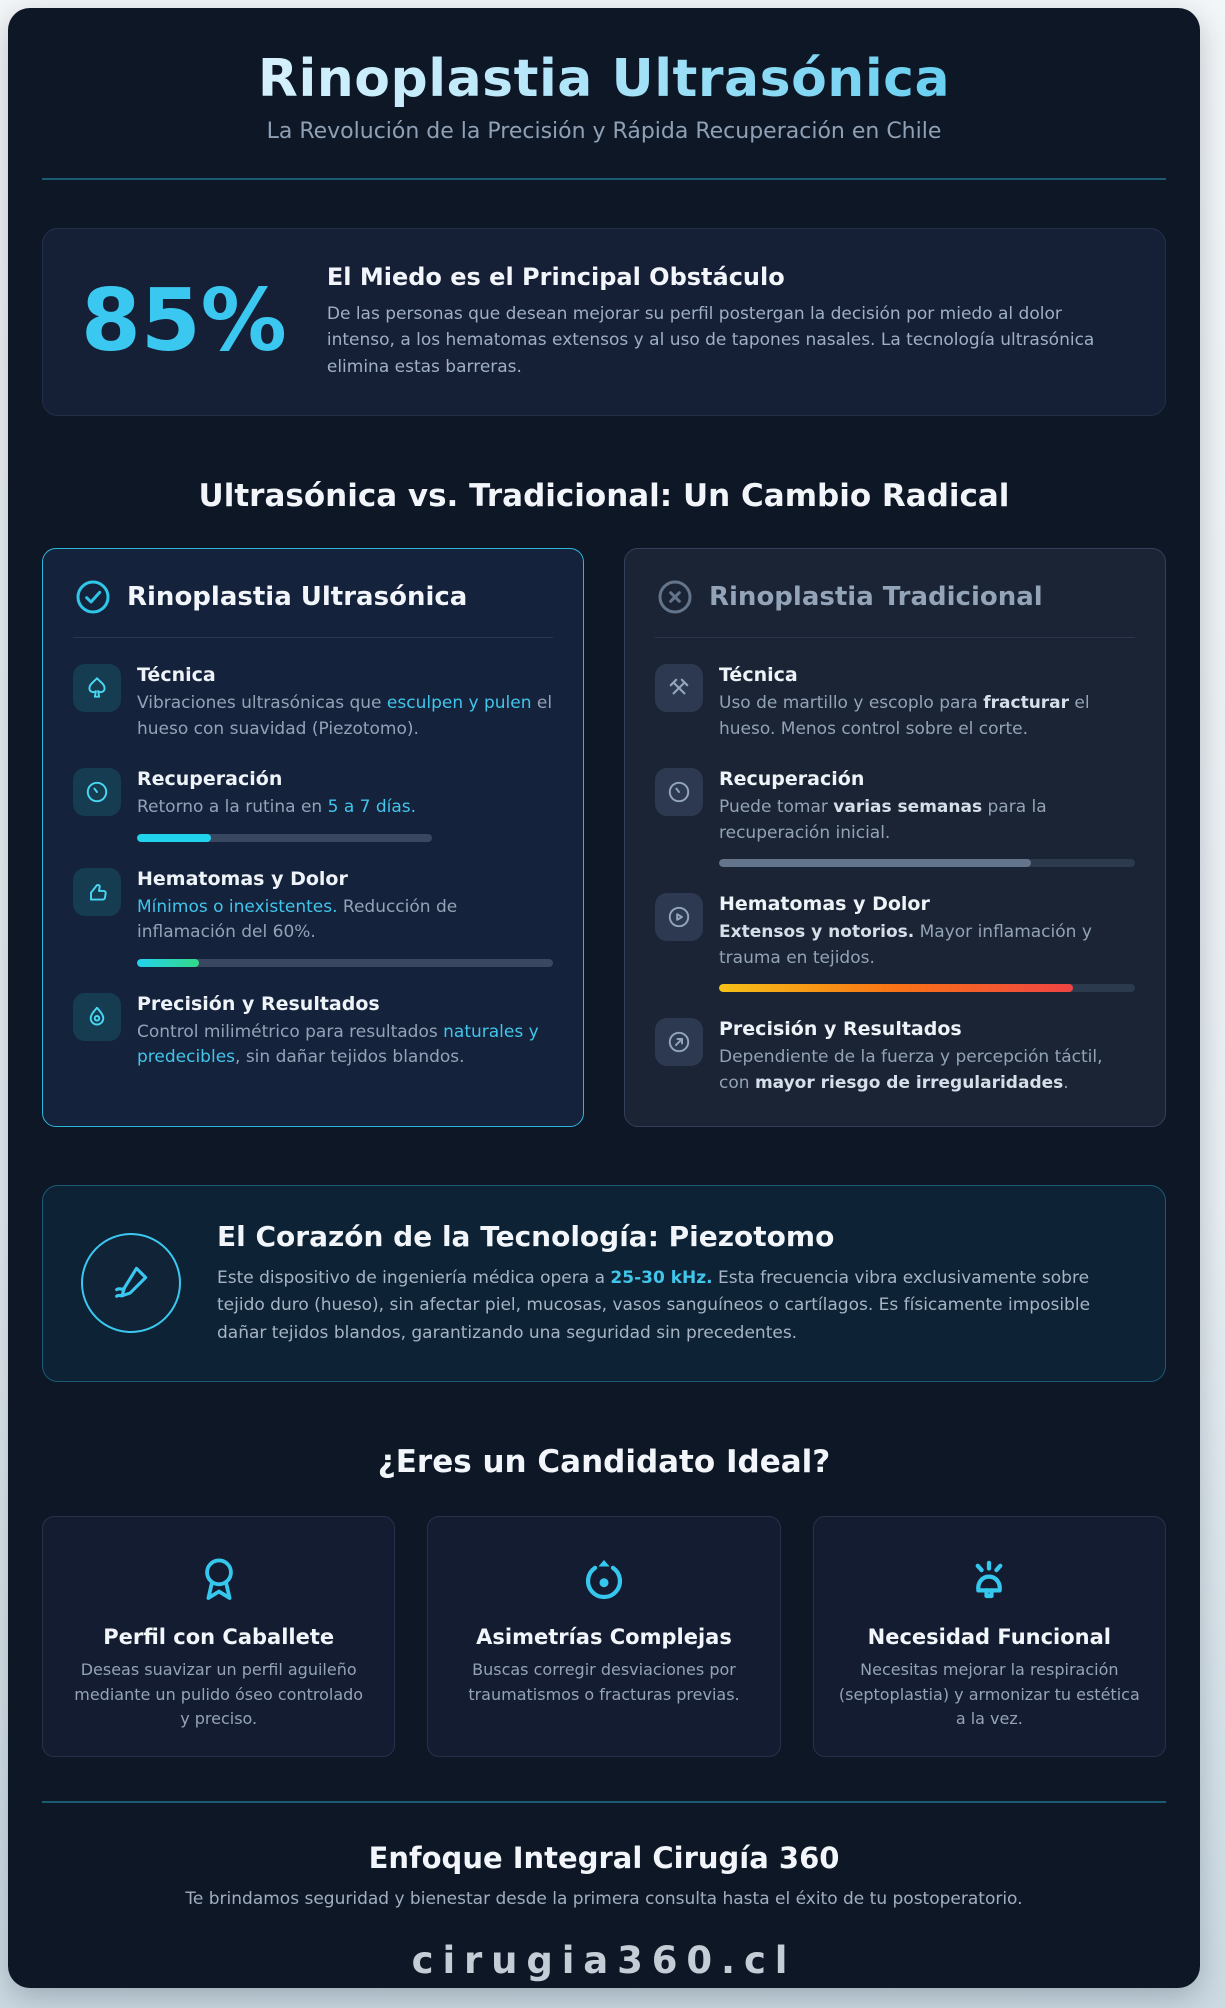 Image resolution: width=1225 pixels, height=2008 pixels. I want to click on target-dot-icon, so click(603, 1580).